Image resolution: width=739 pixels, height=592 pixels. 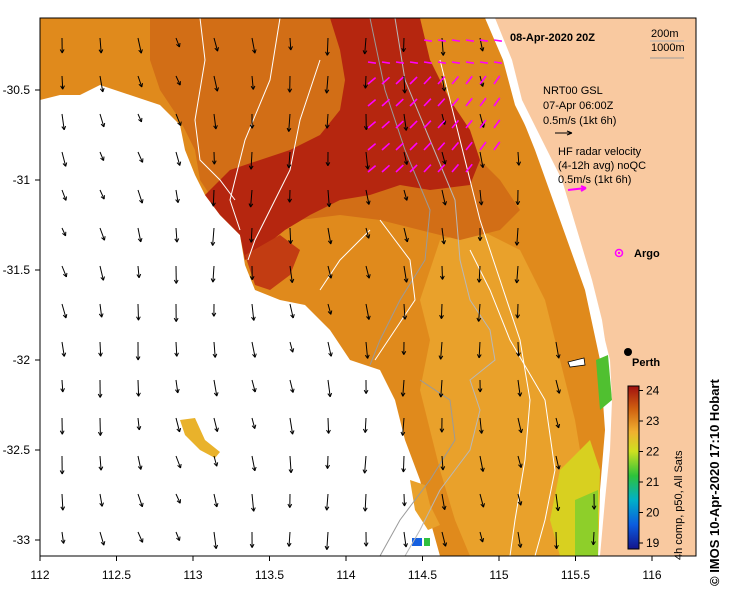 I want to click on depth-legend-200: 200m, so click(x=665, y=34).